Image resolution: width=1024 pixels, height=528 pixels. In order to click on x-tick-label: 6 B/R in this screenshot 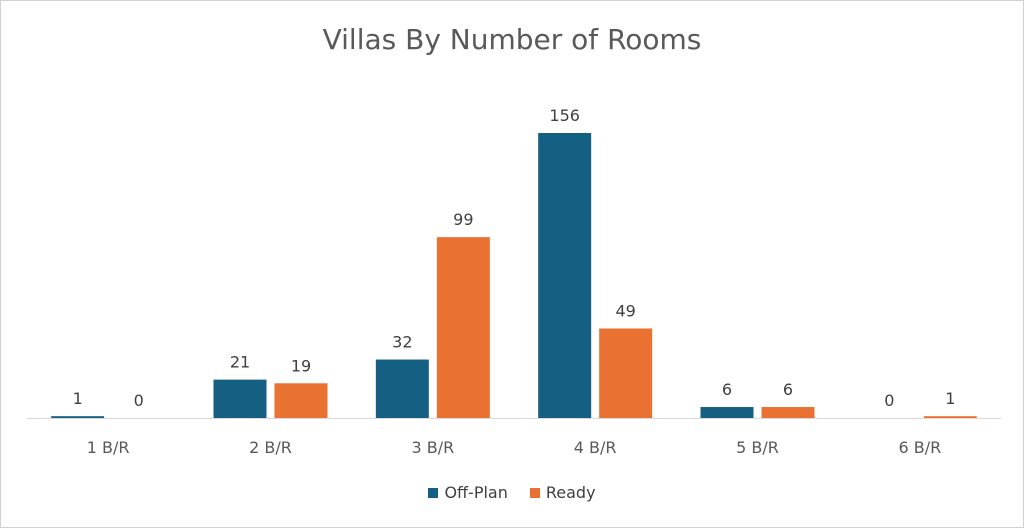, I will do `click(919, 447)`.